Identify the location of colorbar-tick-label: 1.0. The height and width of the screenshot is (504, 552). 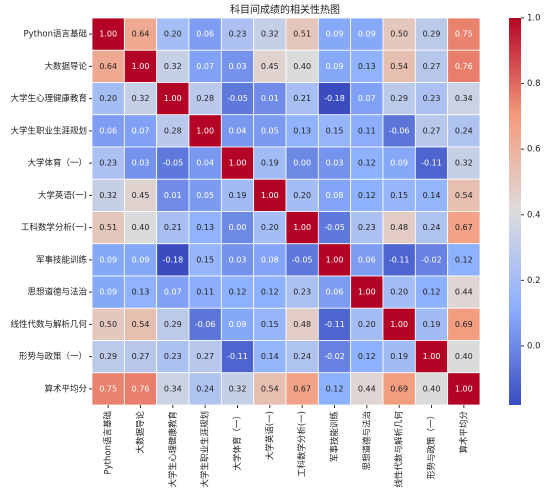
(534, 19).